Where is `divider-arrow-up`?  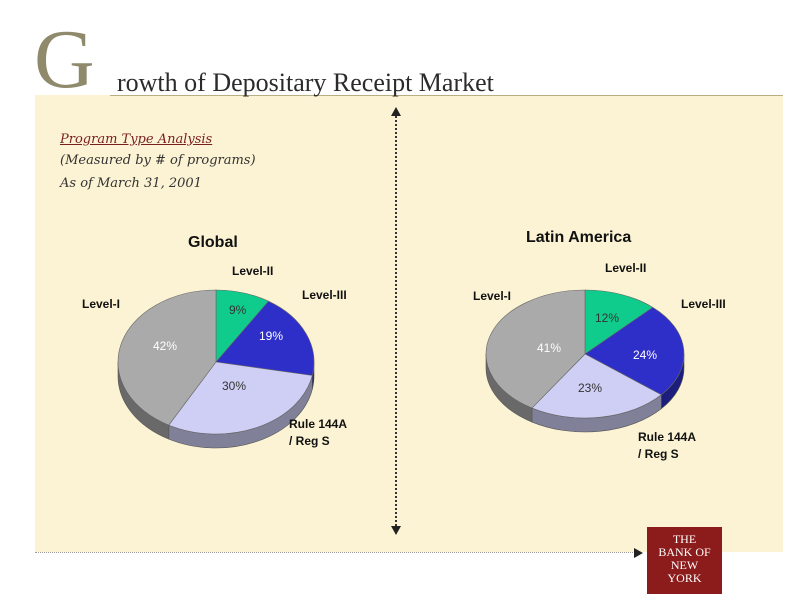 divider-arrow-up is located at coordinates (396, 111).